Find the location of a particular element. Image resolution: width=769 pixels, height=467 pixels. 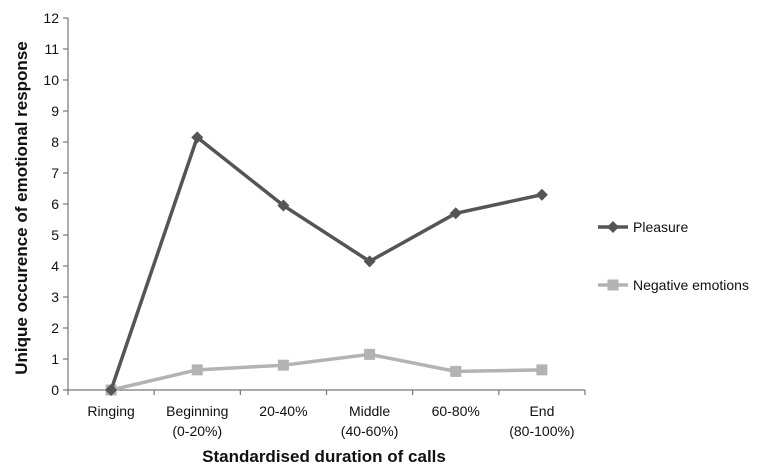

legend-item: Negative emotions is located at coordinates (673, 285).